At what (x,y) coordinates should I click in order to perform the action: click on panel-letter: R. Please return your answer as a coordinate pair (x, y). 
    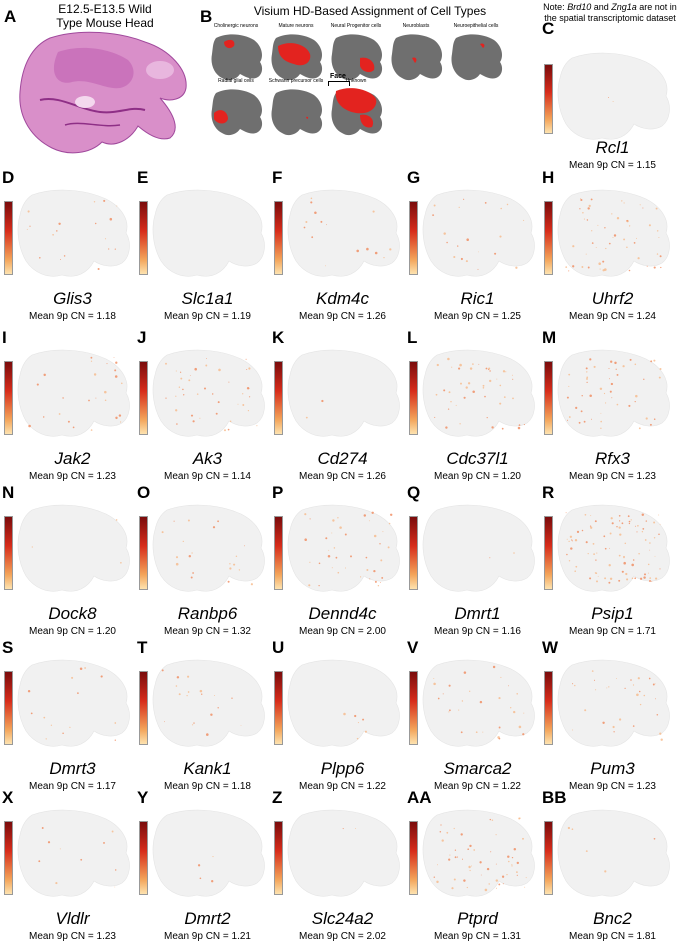
    Looking at the image, I should click on (548, 492).